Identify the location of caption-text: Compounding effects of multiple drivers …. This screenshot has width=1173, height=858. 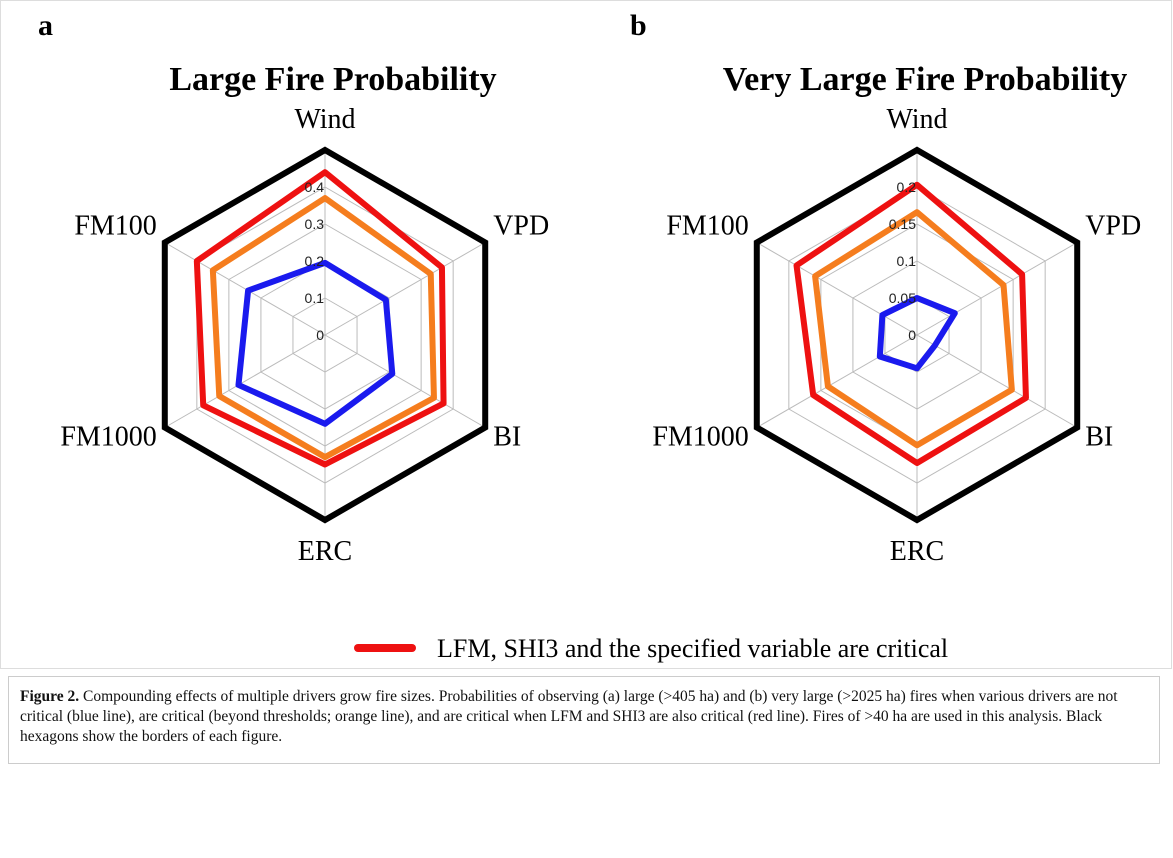
(569, 716).